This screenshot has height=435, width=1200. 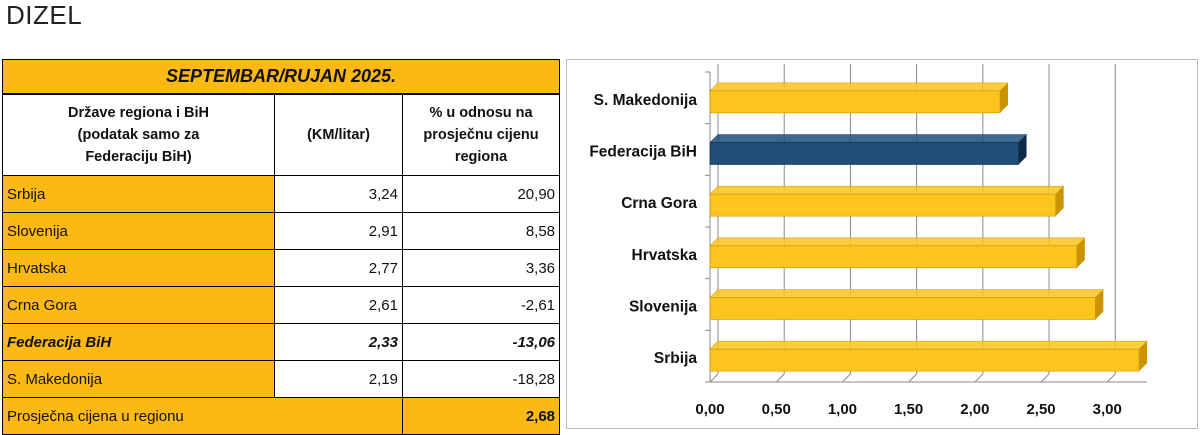 What do you see at coordinates (338, 194) in the screenshot?
I see `row-price: 3,24` at bounding box center [338, 194].